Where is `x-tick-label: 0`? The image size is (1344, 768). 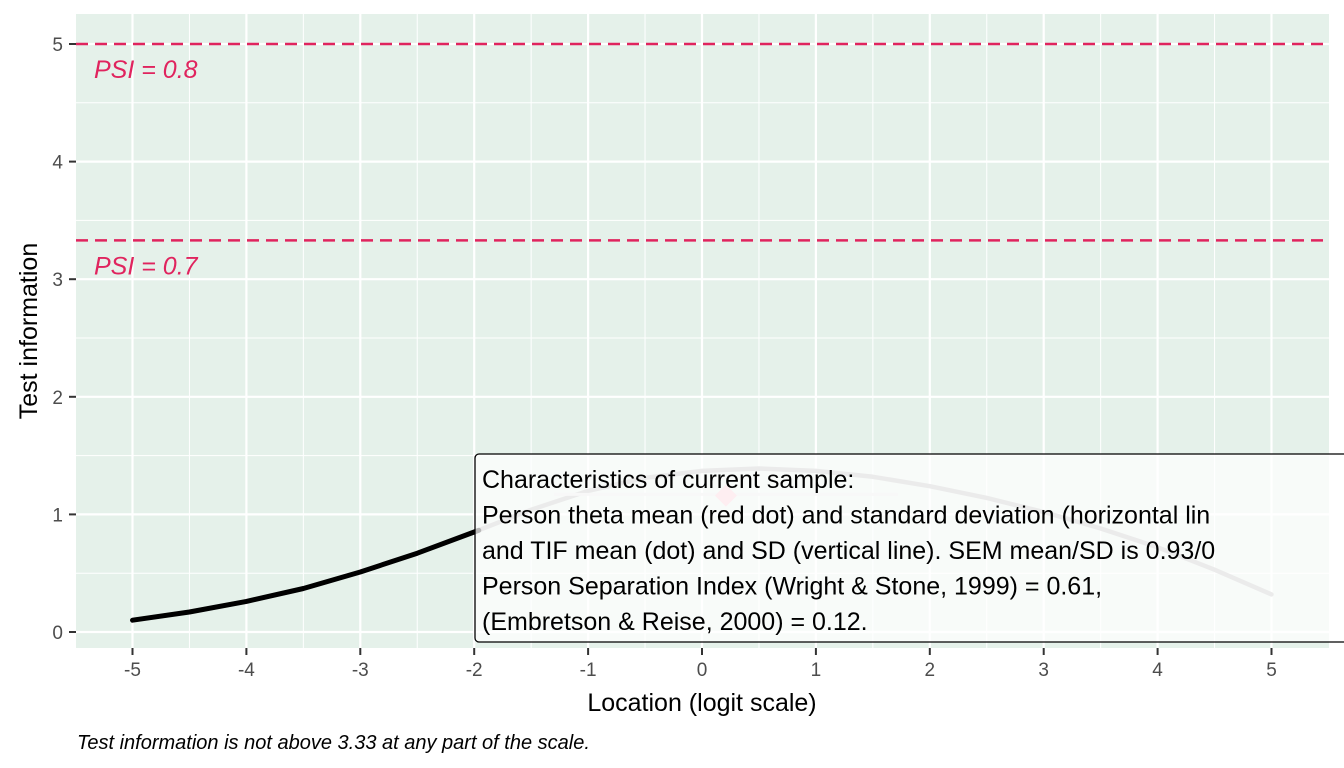 x-tick-label: 0 is located at coordinates (702, 670).